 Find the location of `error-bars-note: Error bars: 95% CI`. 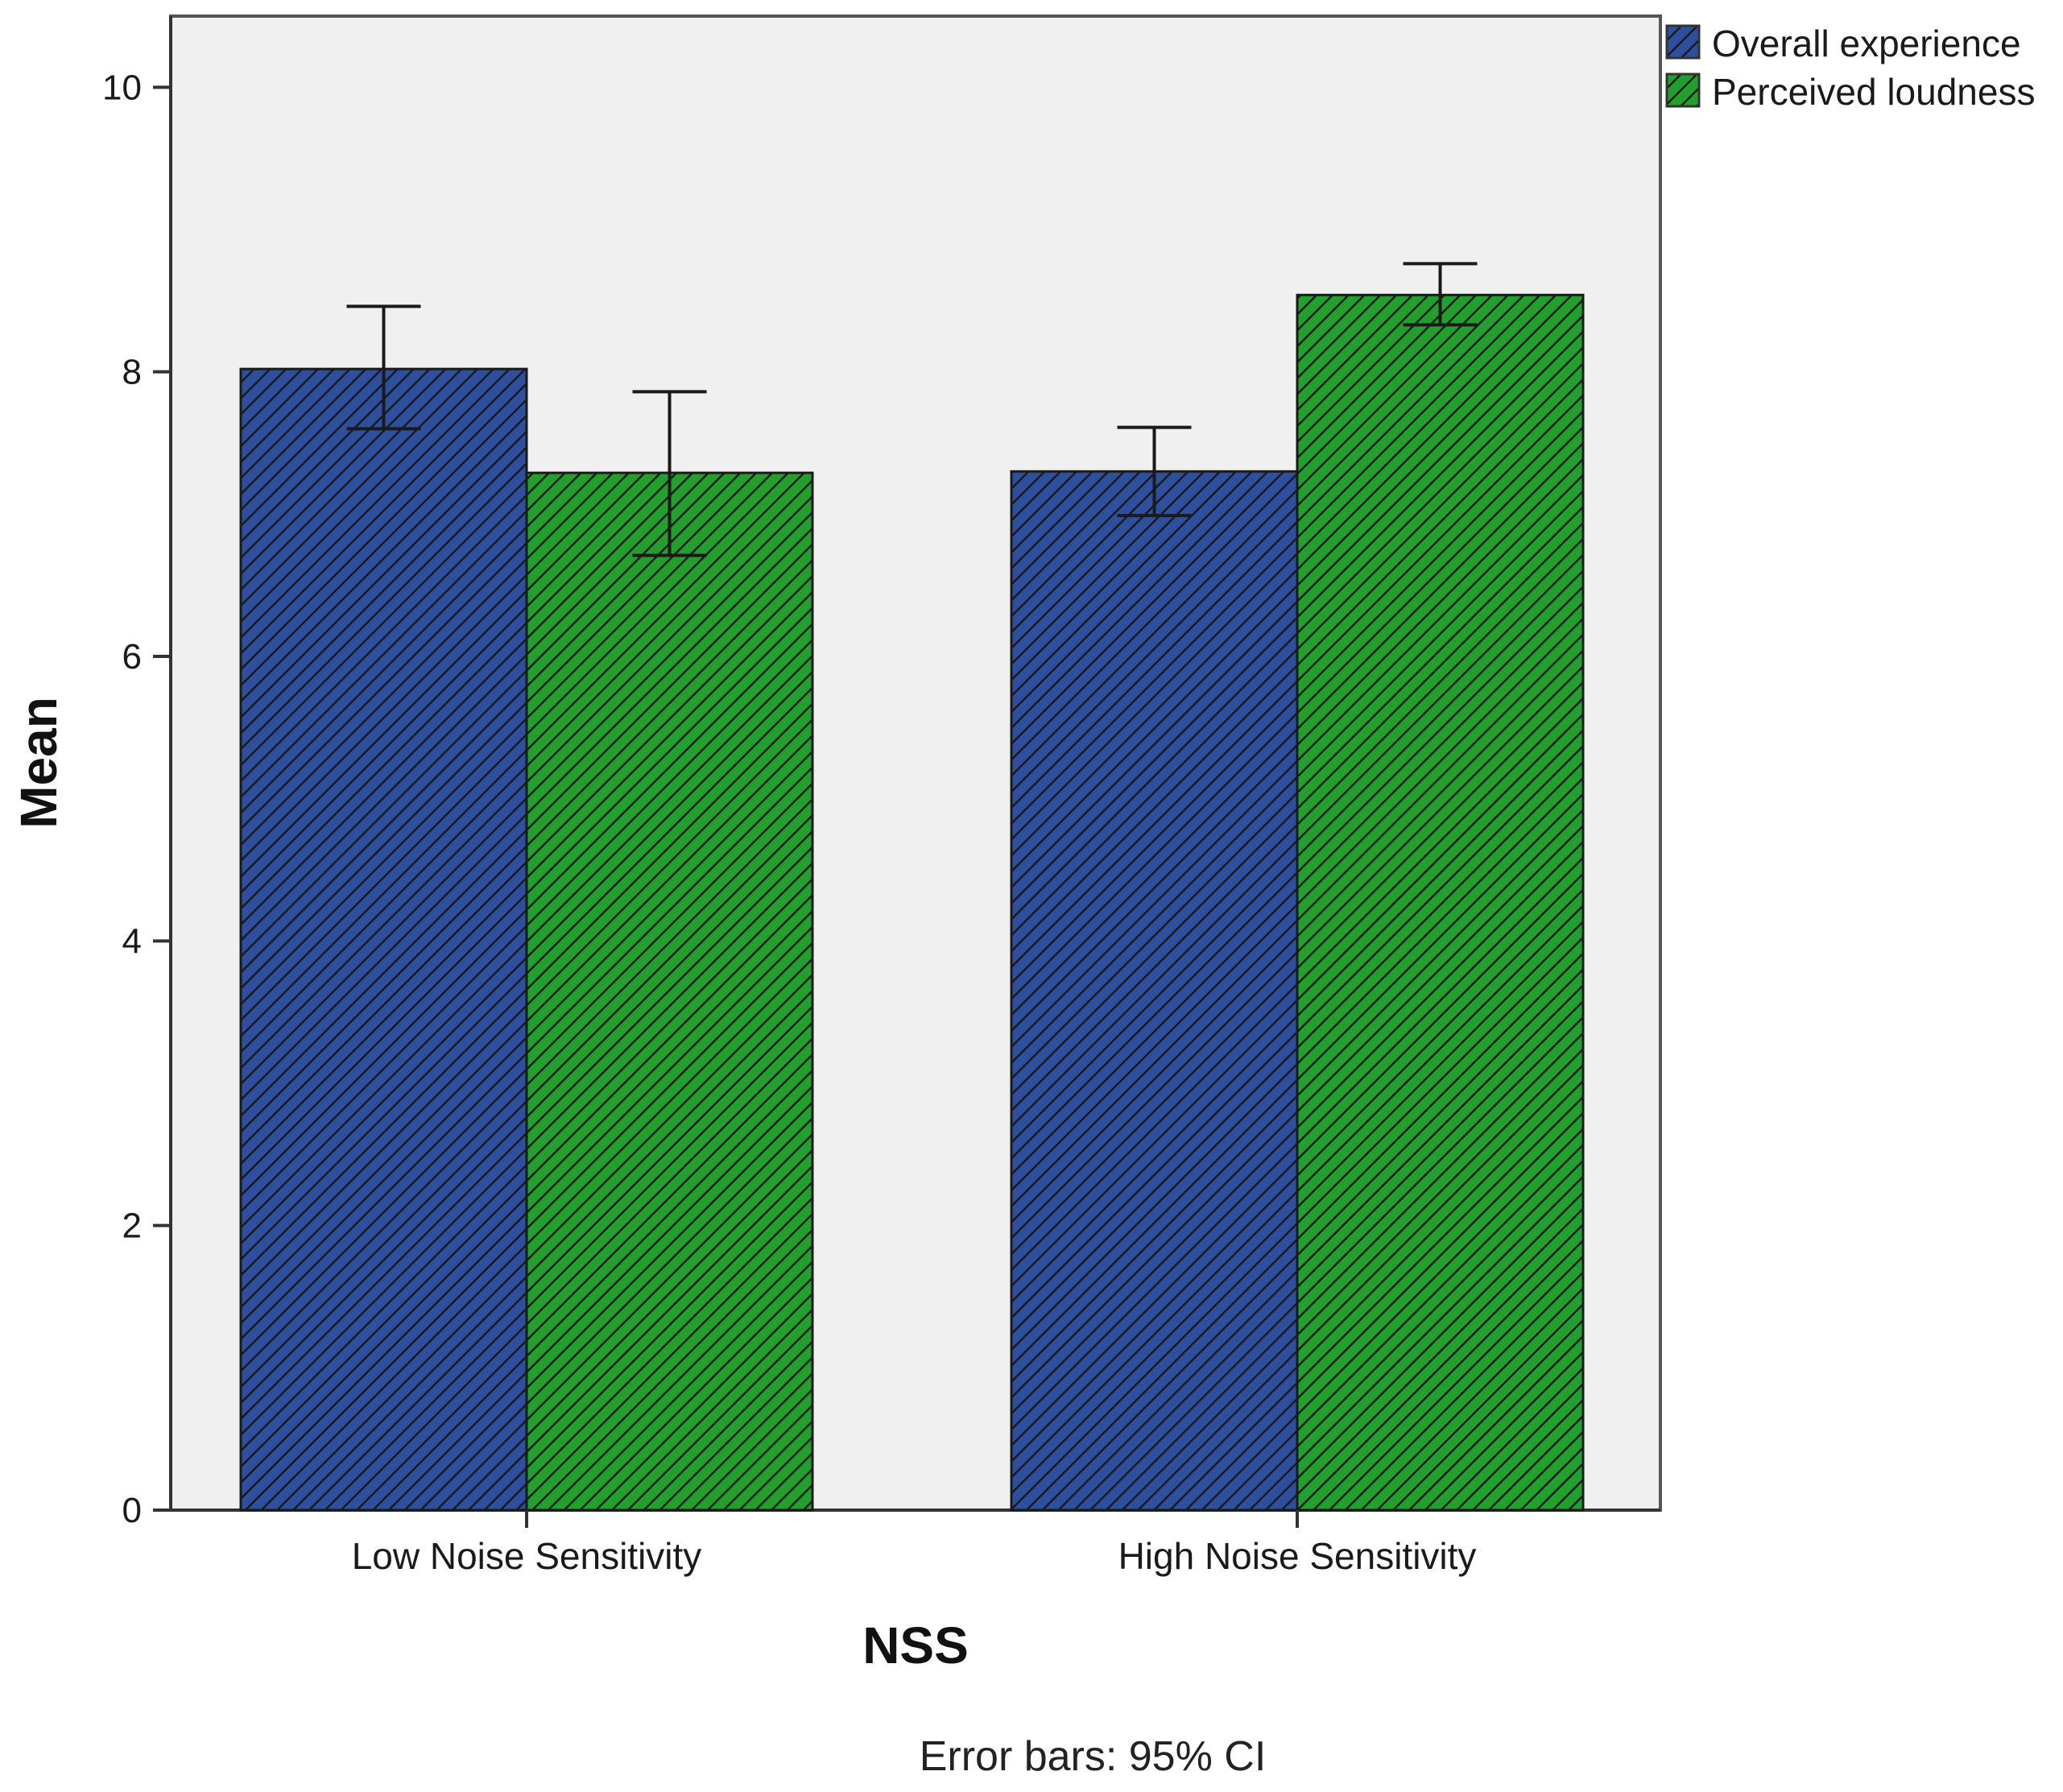

error-bars-note: Error bars: 95% CI is located at coordinates (1094, 1756).